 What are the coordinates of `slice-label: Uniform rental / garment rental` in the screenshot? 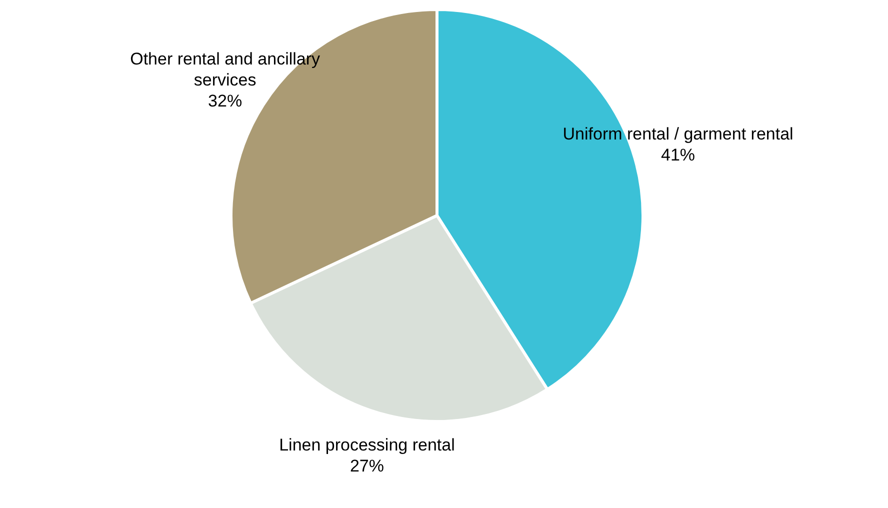 It's located at (678, 134).